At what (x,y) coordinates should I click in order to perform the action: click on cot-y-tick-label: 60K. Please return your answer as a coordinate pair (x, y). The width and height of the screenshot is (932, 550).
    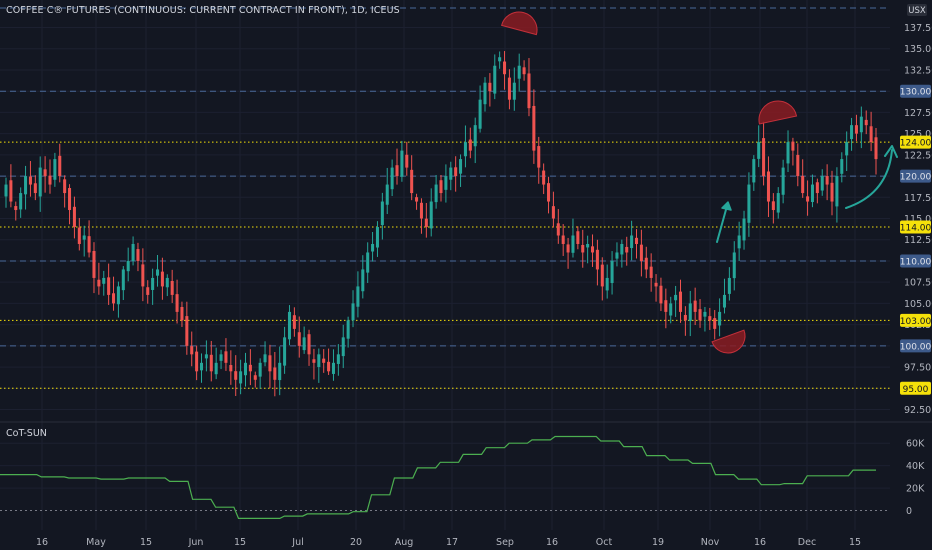
    Looking at the image, I should click on (915, 444).